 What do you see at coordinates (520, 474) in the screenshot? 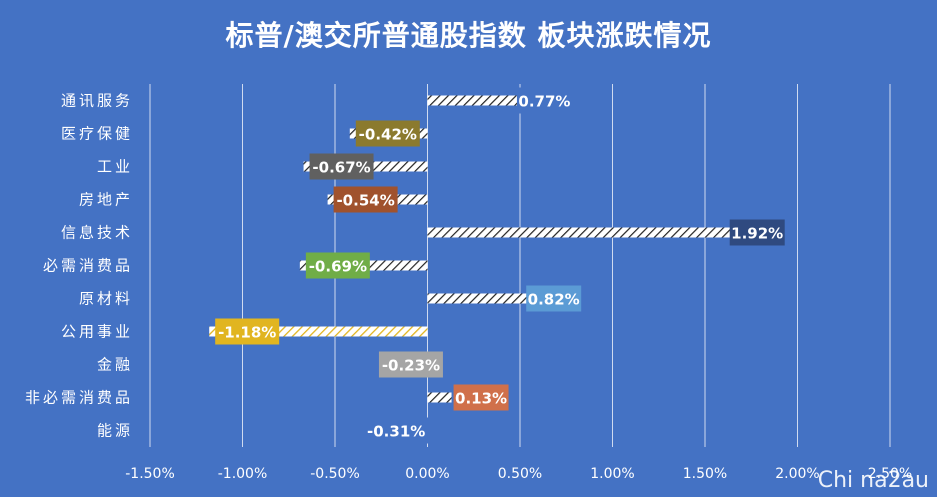
I see `x-tick-label: 0.50%` at bounding box center [520, 474].